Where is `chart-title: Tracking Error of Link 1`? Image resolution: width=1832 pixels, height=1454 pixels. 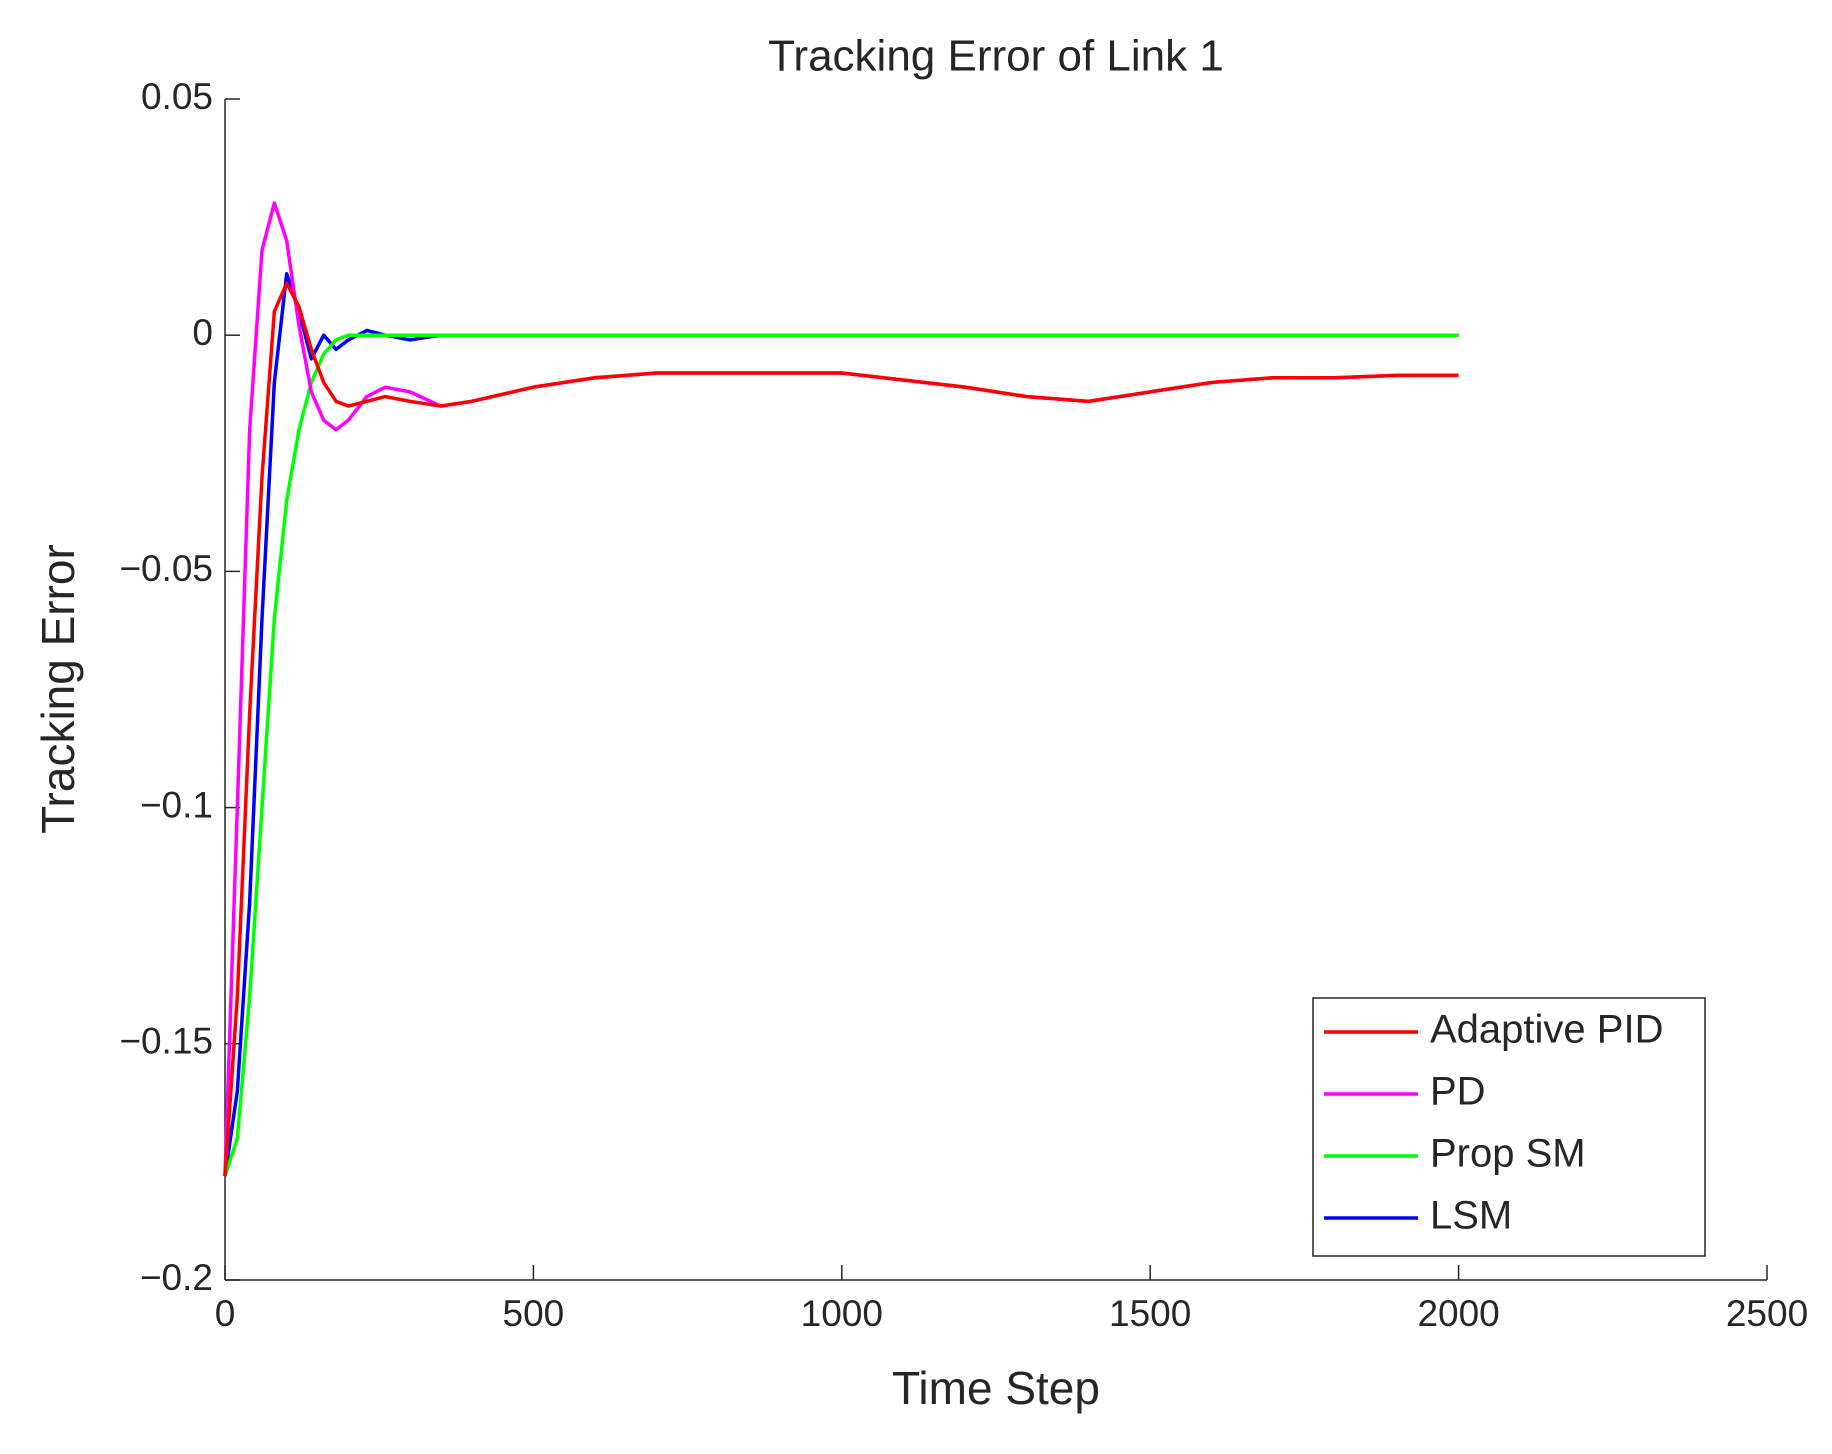
chart-title: Tracking Error of Link 1 is located at coordinates (996, 56).